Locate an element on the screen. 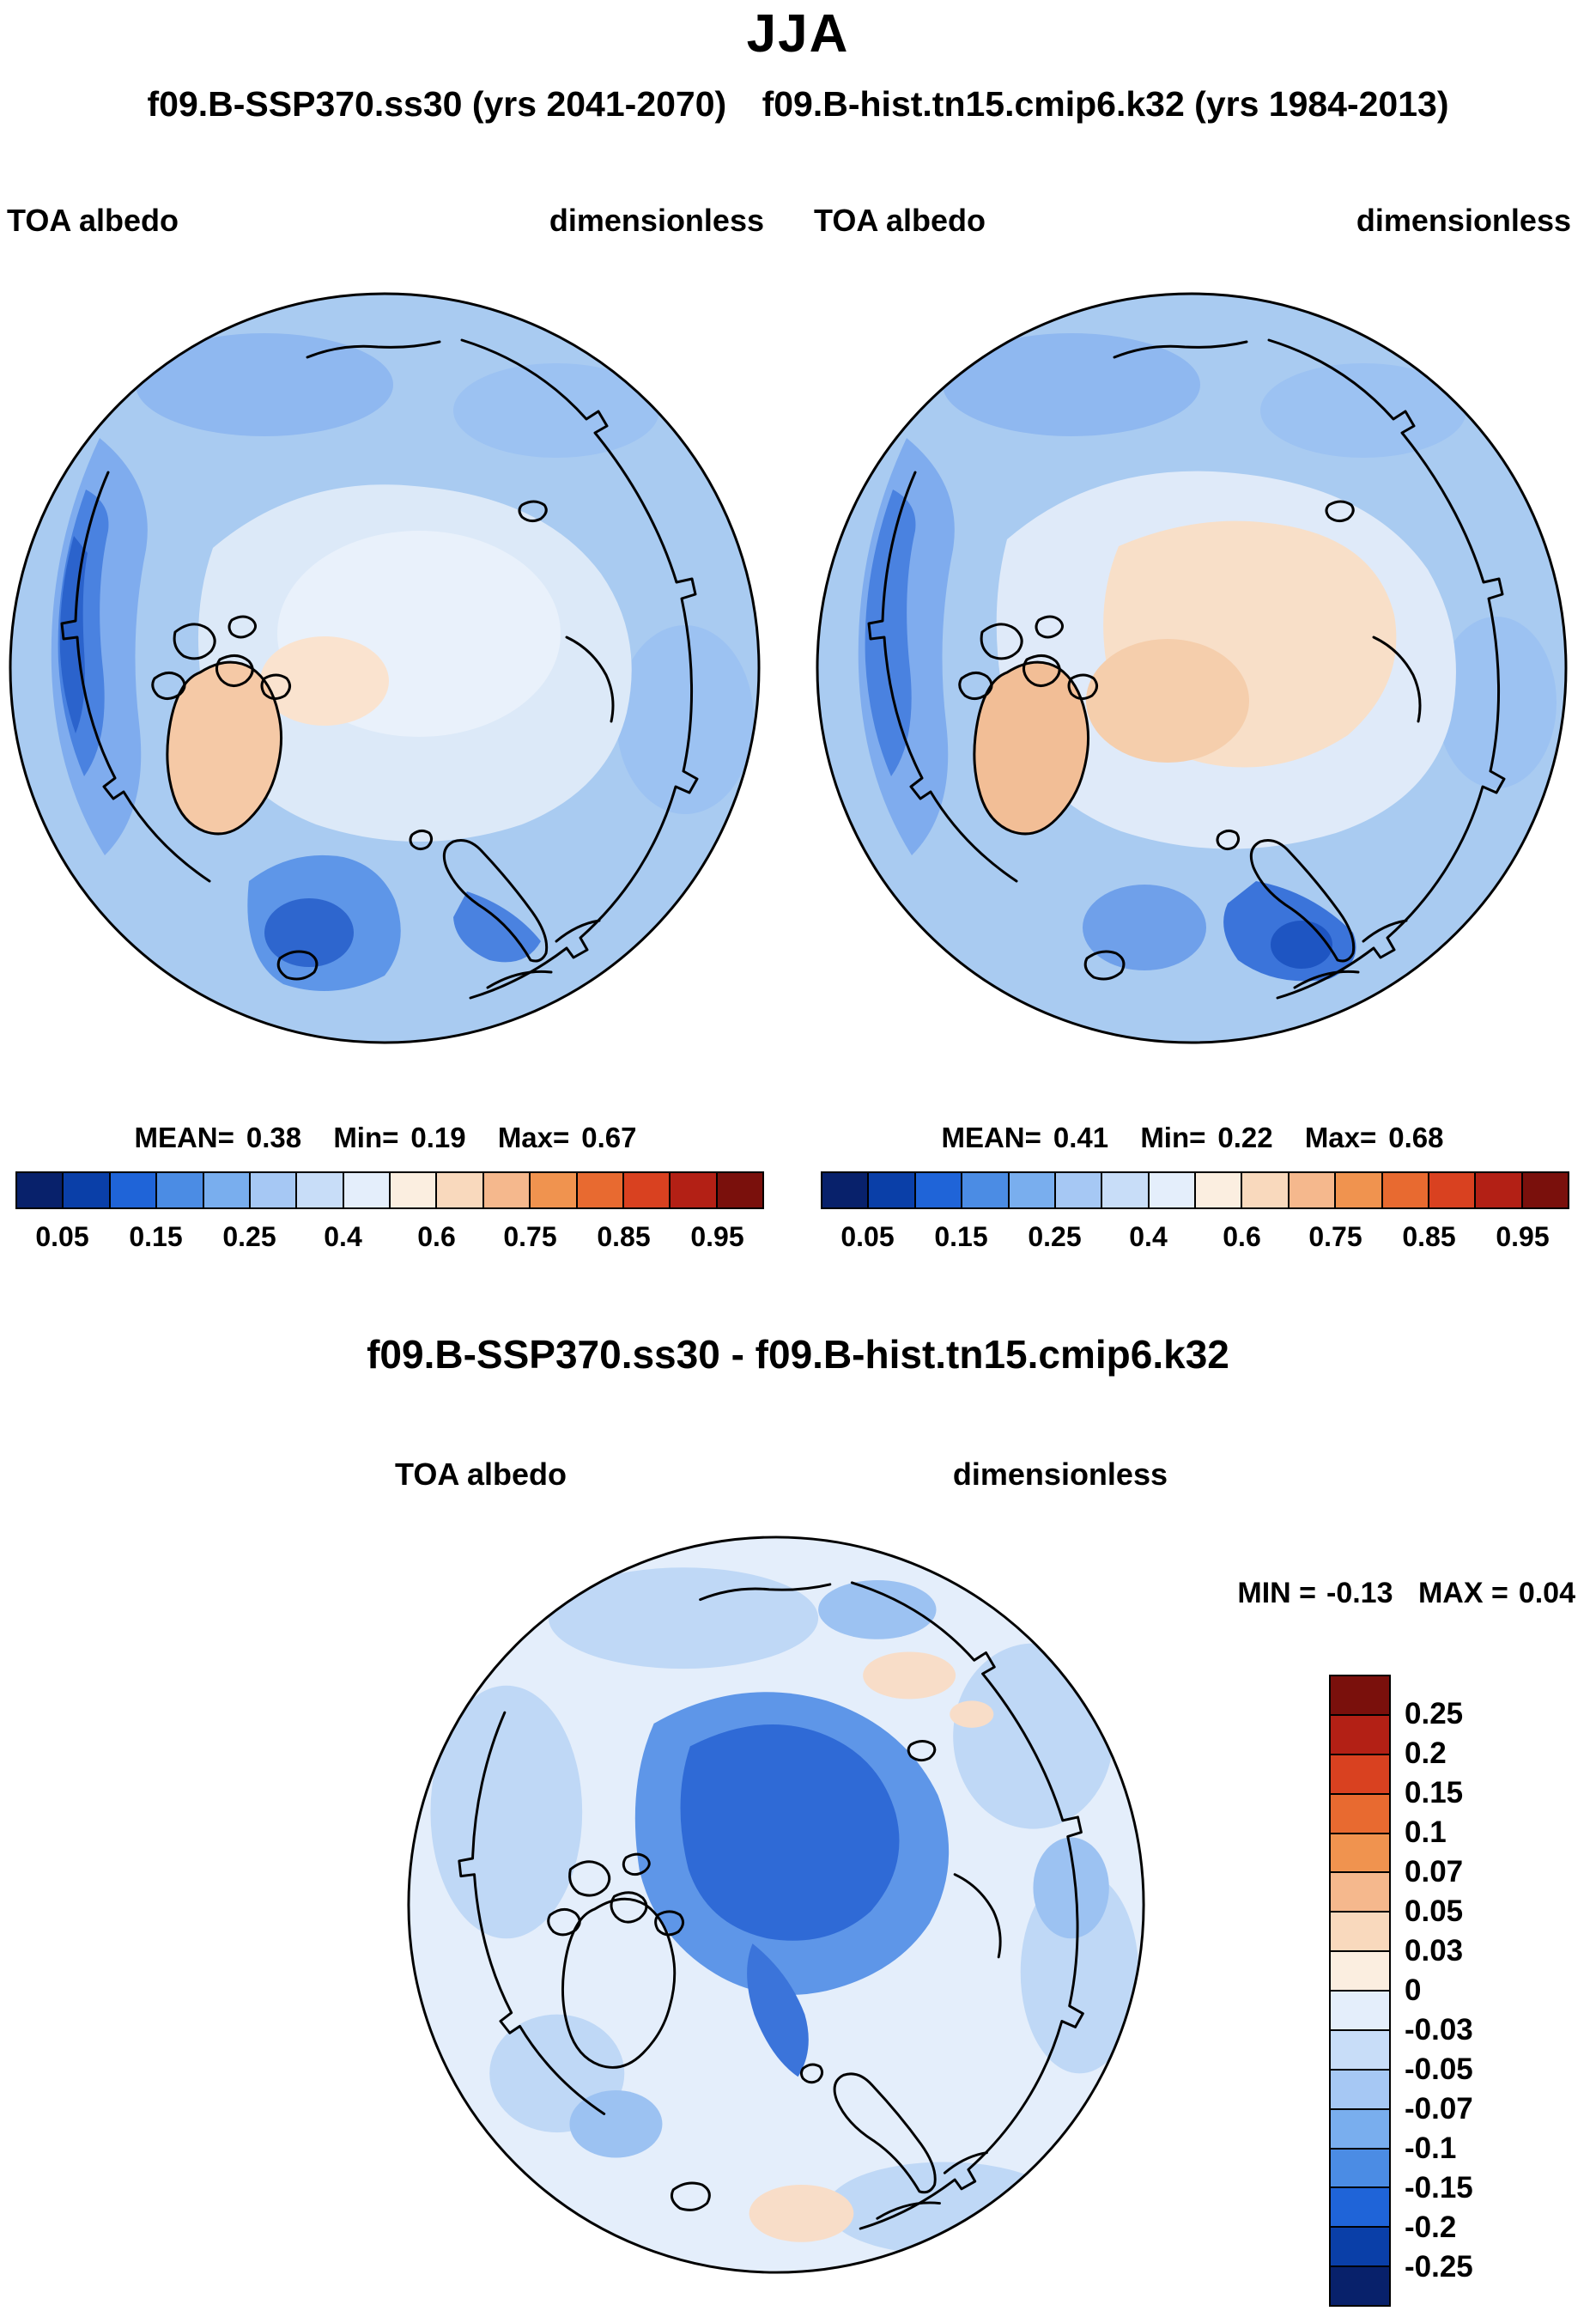 The image size is (1596, 2311). figure-title: JJA is located at coordinates (798, 34).